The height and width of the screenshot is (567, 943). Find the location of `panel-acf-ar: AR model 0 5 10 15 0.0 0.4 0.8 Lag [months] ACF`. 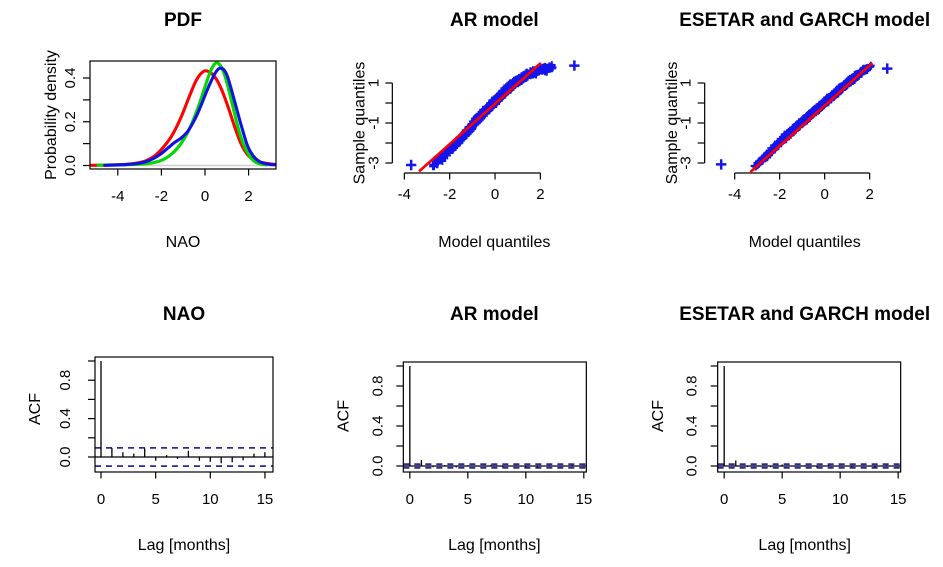

panel-acf-ar: AR model 0 5 10 15 0.0 0.4 0.8 Lag [months] ACF is located at coordinates (464, 429).